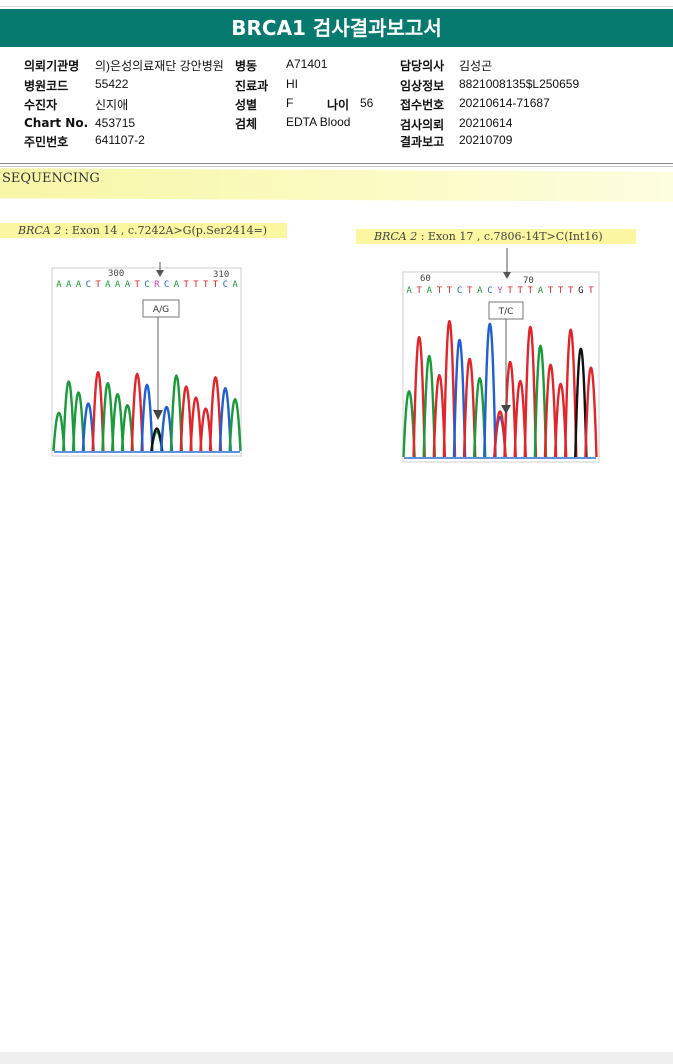  I want to click on variant-label-1: BRCA 2 : Exon 14 , c.7242A>G(p.Ser2414=), so click(143, 230).